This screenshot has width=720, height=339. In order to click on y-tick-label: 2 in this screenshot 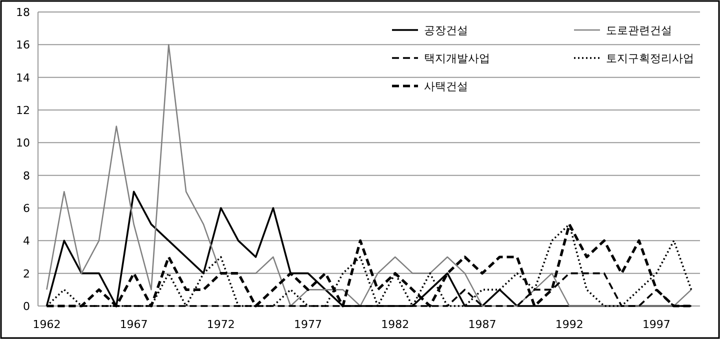, I will do `click(26, 273)`.